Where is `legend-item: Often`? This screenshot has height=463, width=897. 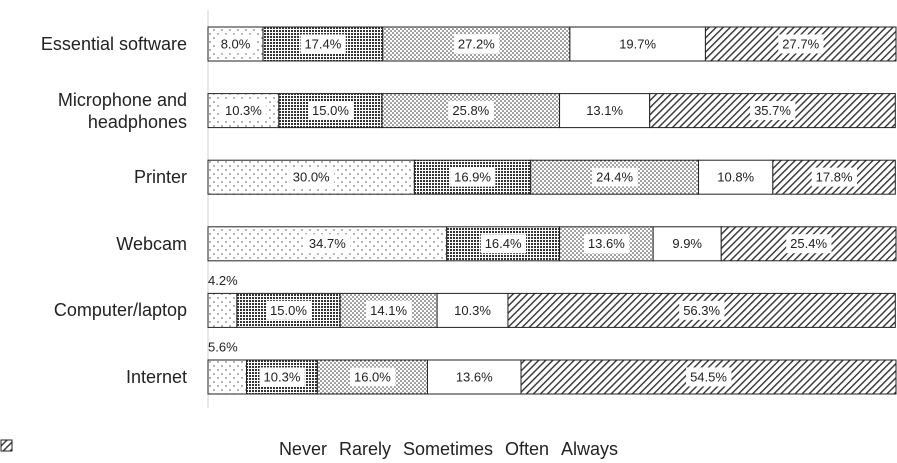
legend-item: Often is located at coordinates (275, 449).